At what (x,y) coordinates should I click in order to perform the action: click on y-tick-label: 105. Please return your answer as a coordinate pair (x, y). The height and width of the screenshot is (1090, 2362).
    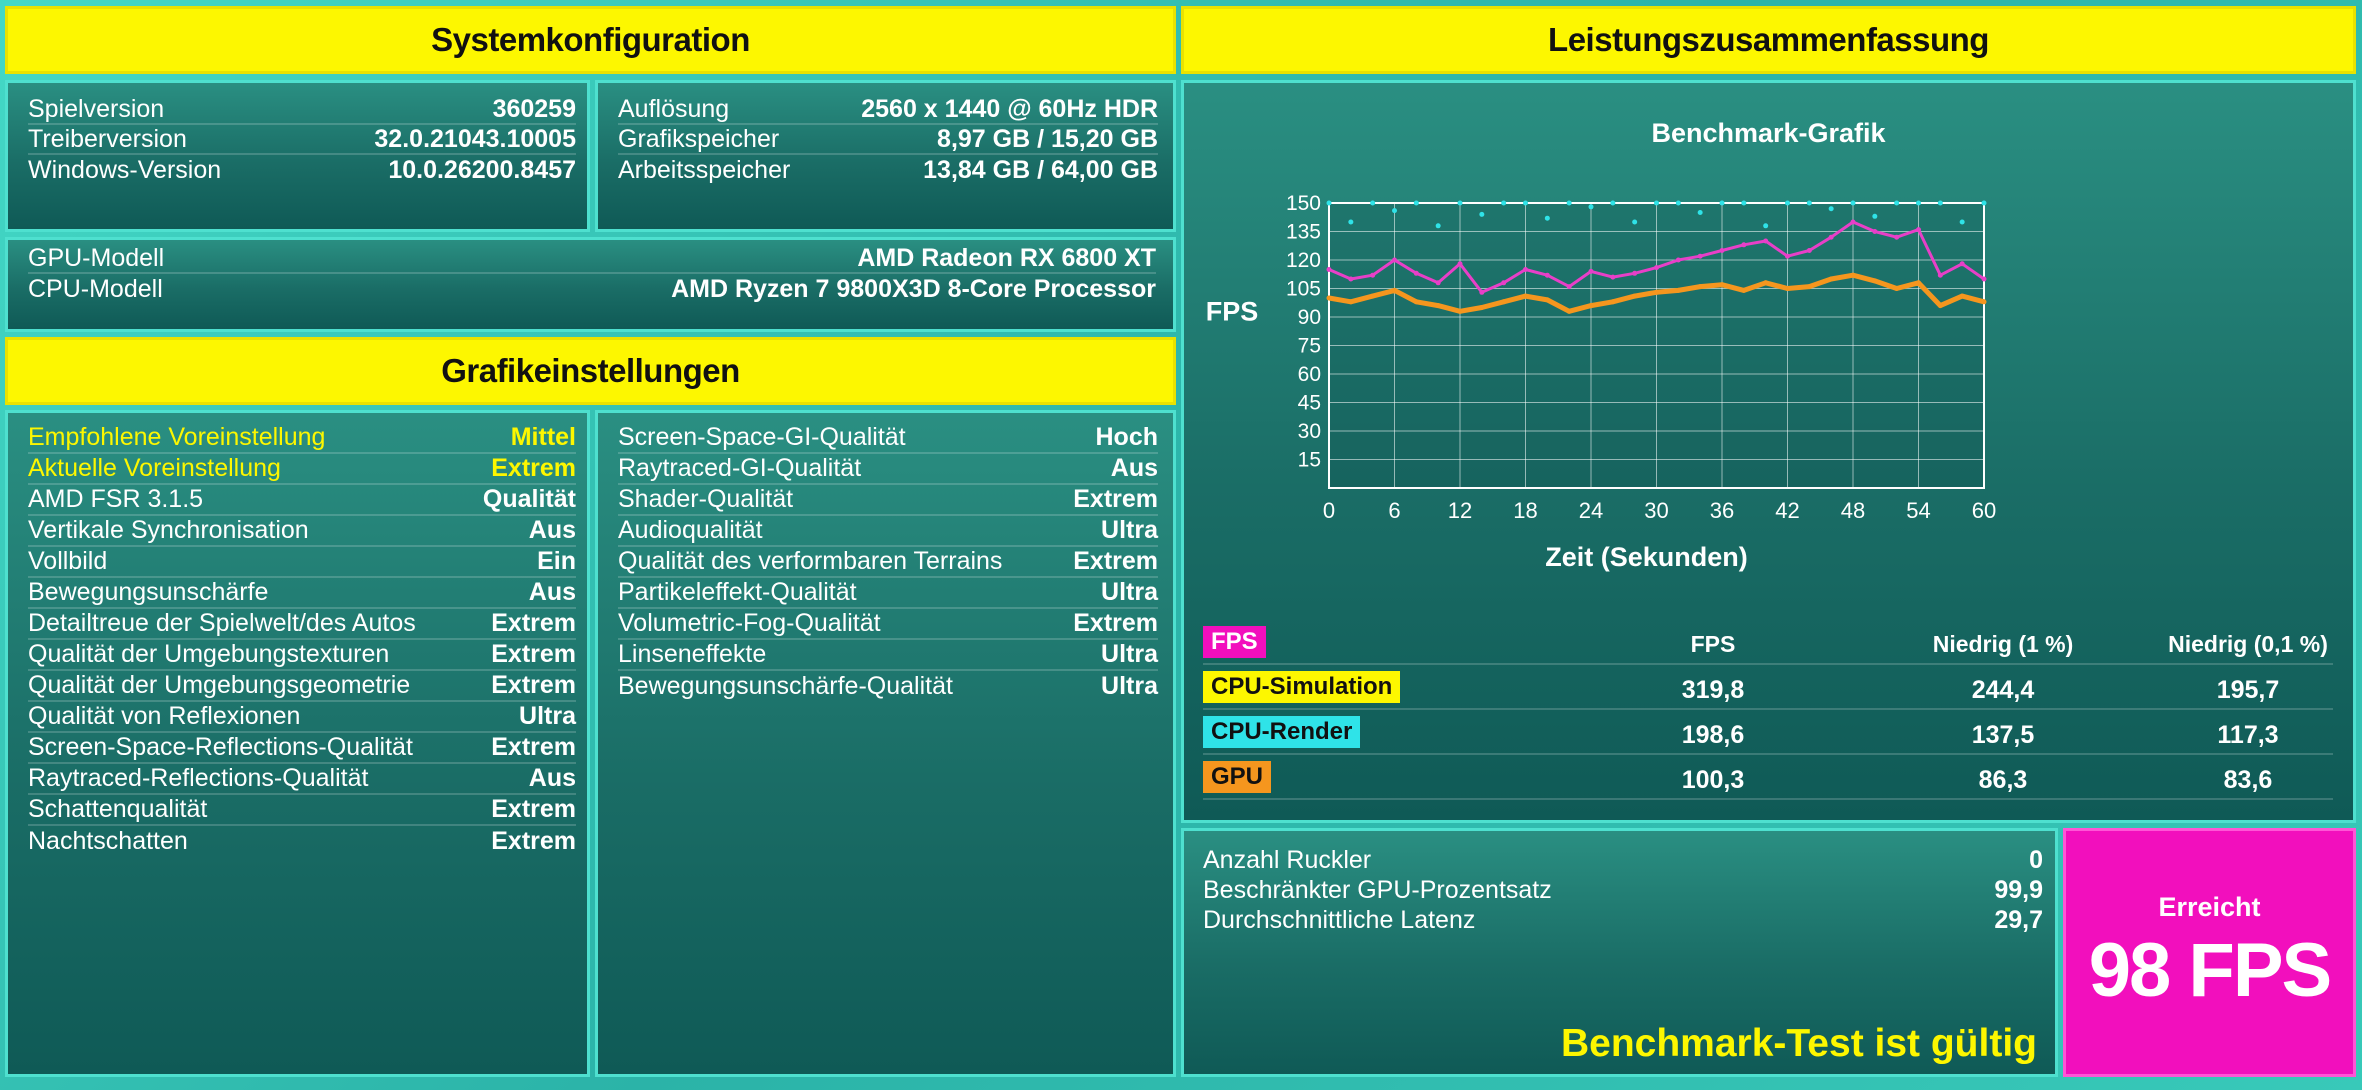
    Looking at the image, I should click on (1303, 289).